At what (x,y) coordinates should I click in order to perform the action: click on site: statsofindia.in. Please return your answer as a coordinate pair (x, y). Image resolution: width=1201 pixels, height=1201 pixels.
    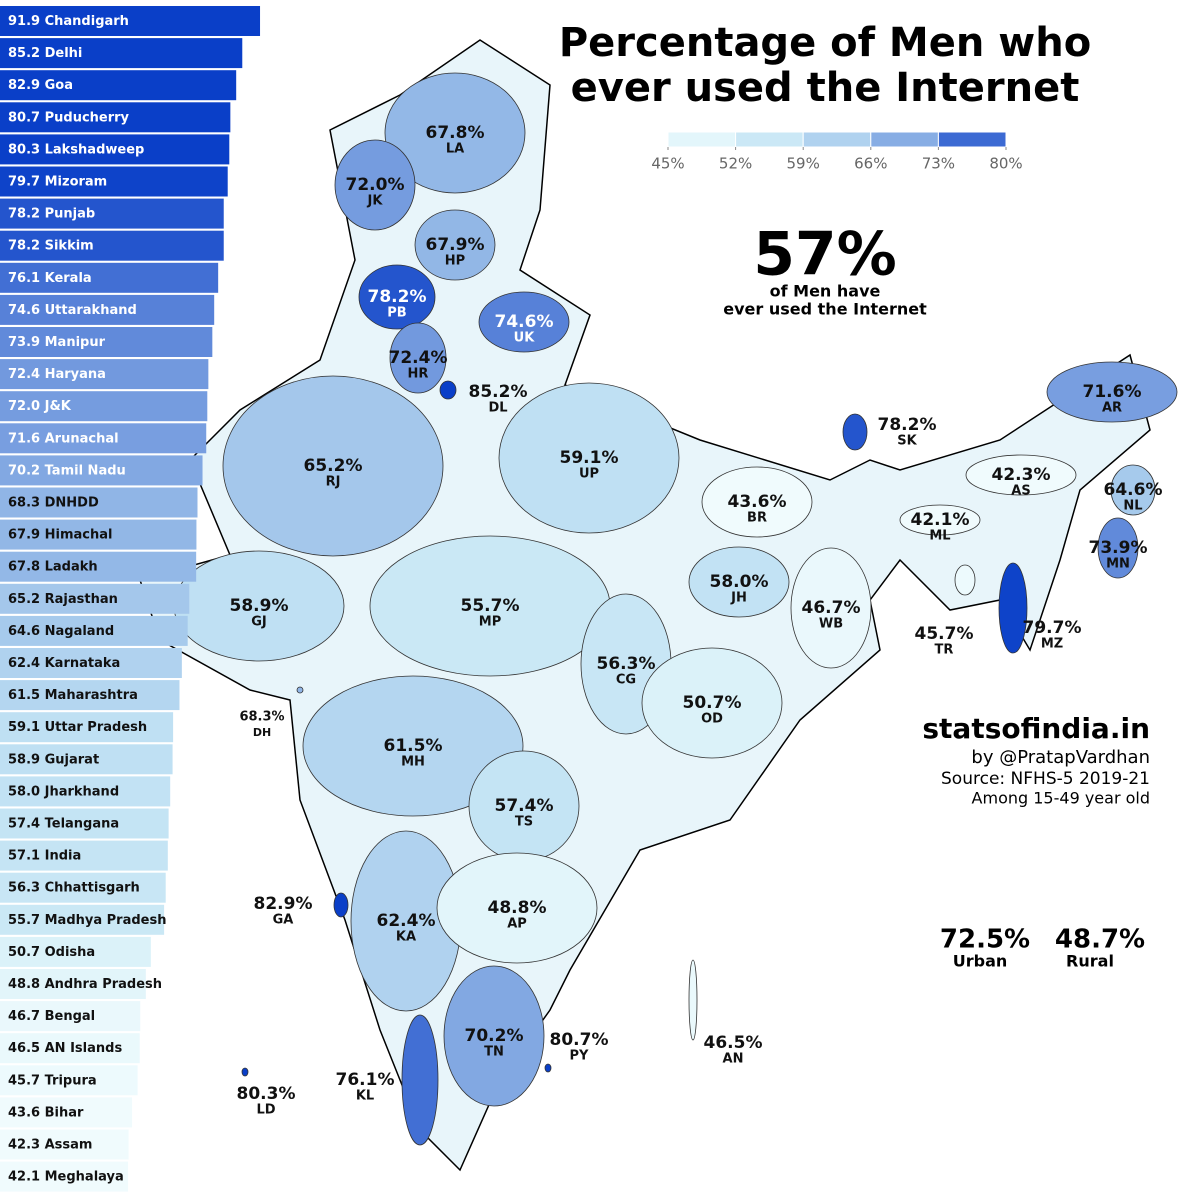
    Looking at the image, I should click on (1036, 728).